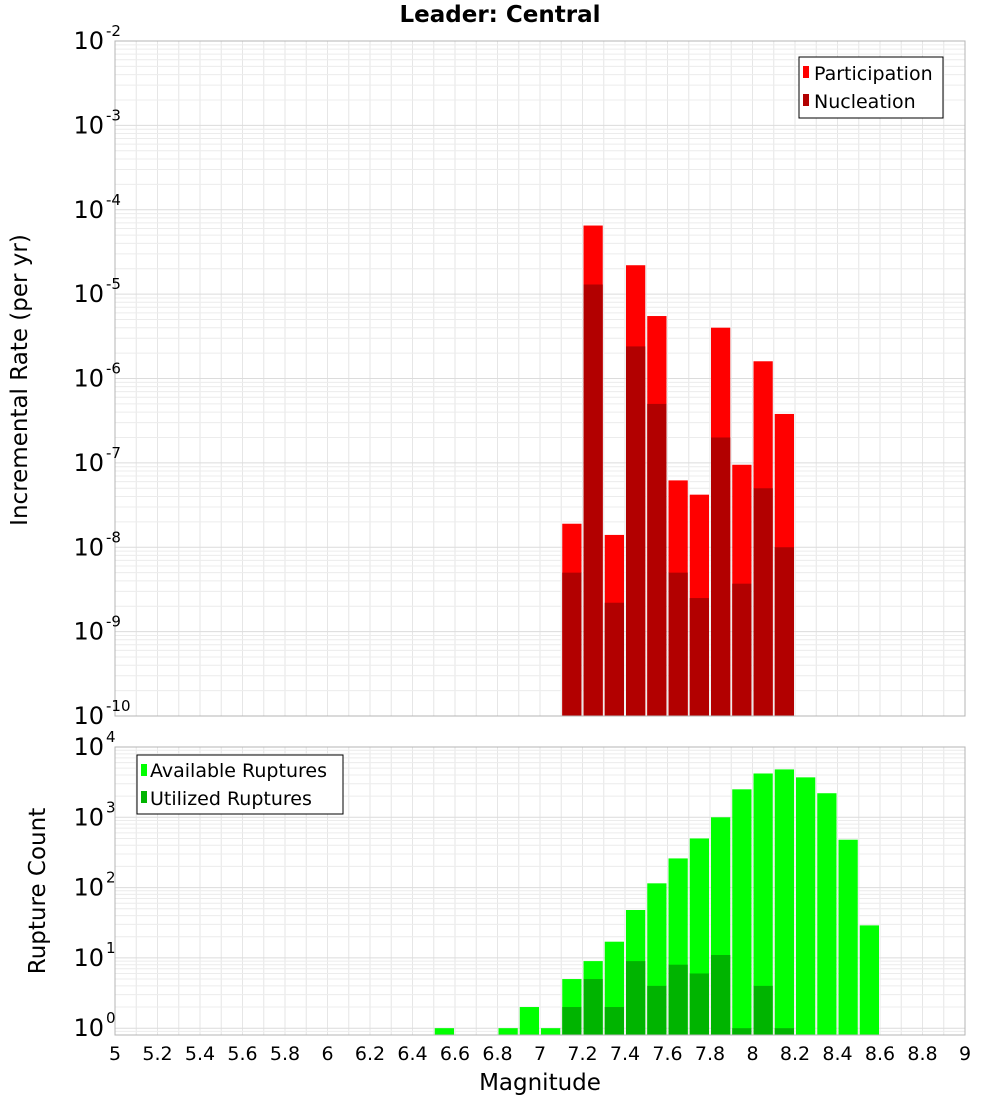 The width and height of the screenshot is (1000, 1100). Describe the element at coordinates (710, 1054) in the screenshot. I see `x-tick-label: 7.8` at that location.